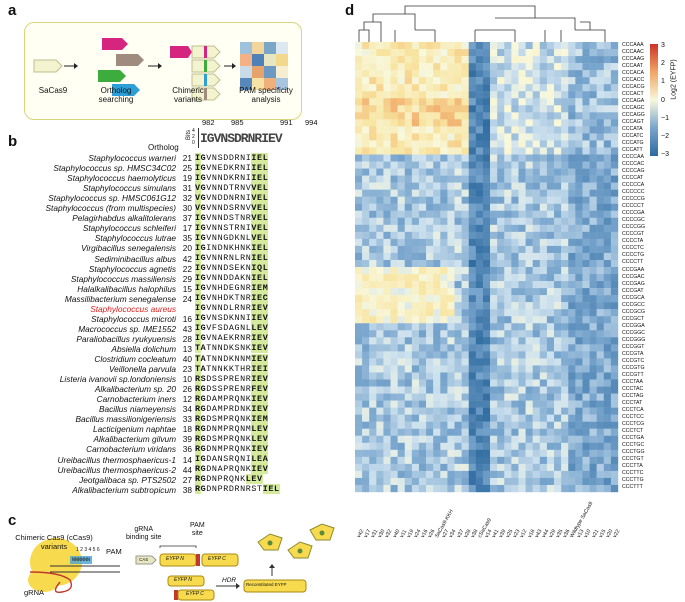 The image size is (685, 602). What do you see at coordinates (232, 187) in the screenshot?
I see `residue-sequence: VGVNNDTRNVVEL` at bounding box center [232, 187].